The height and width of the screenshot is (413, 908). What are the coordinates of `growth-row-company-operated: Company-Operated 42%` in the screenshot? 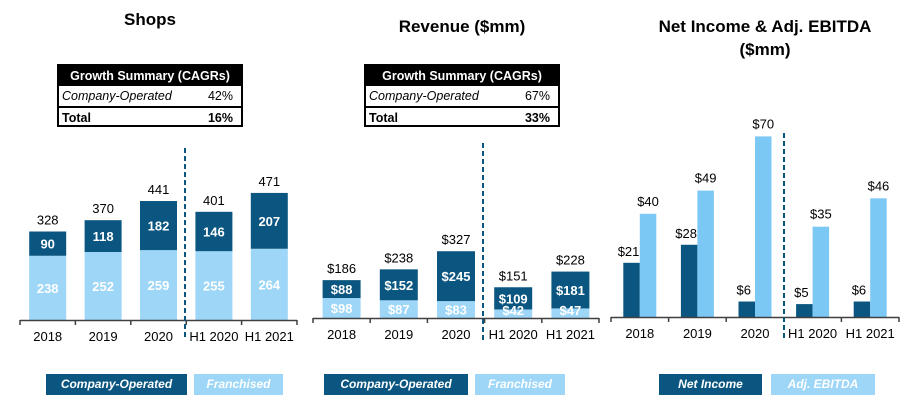 It's located at (150, 97).